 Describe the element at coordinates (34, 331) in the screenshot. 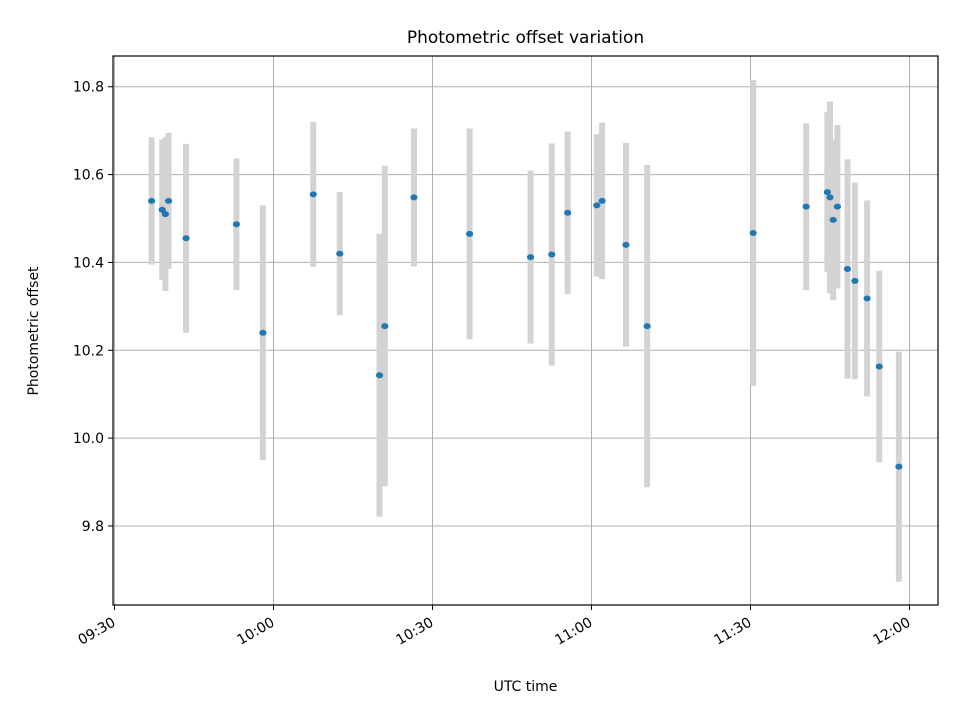

I see `y-axis-label: Photometric offset` at that location.